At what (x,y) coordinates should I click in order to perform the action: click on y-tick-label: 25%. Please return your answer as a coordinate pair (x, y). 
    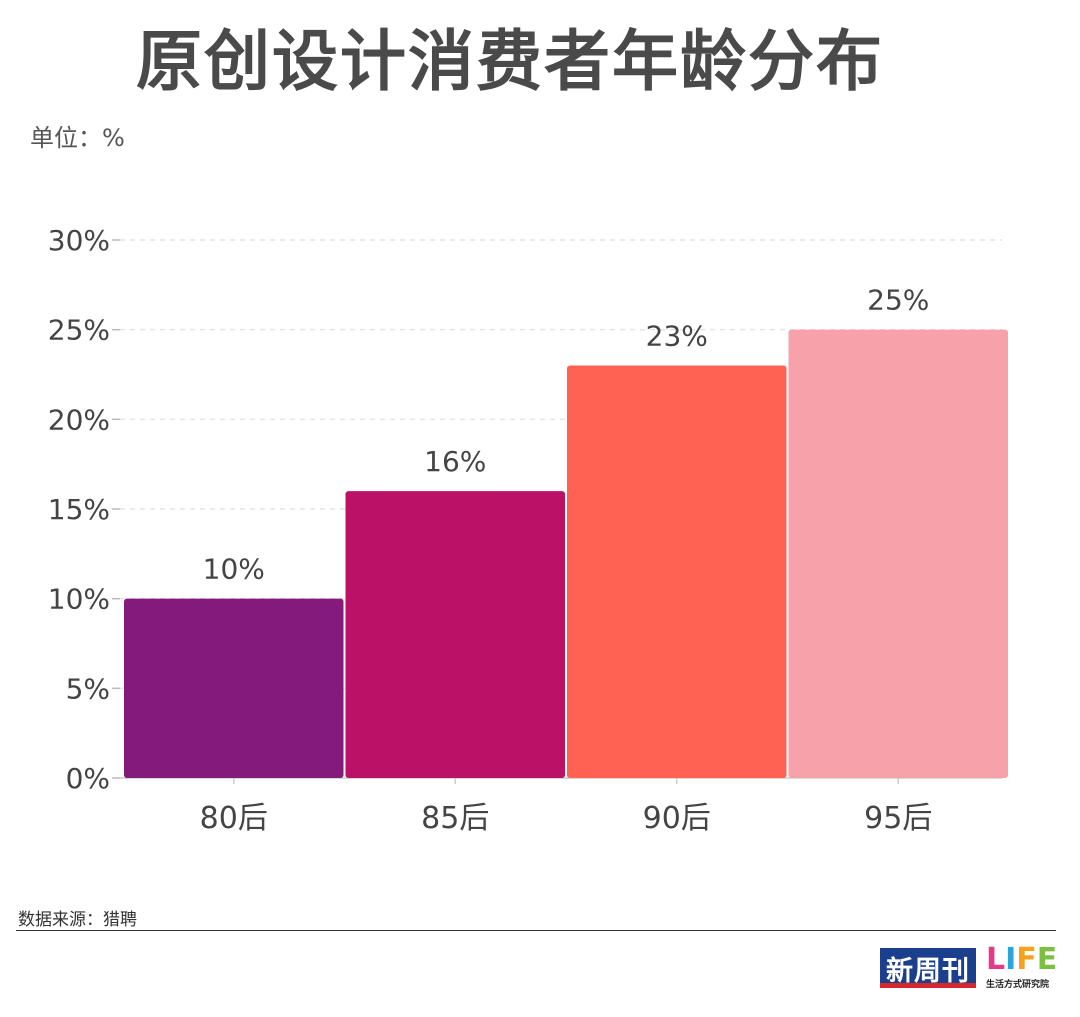
    Looking at the image, I should click on (79, 330).